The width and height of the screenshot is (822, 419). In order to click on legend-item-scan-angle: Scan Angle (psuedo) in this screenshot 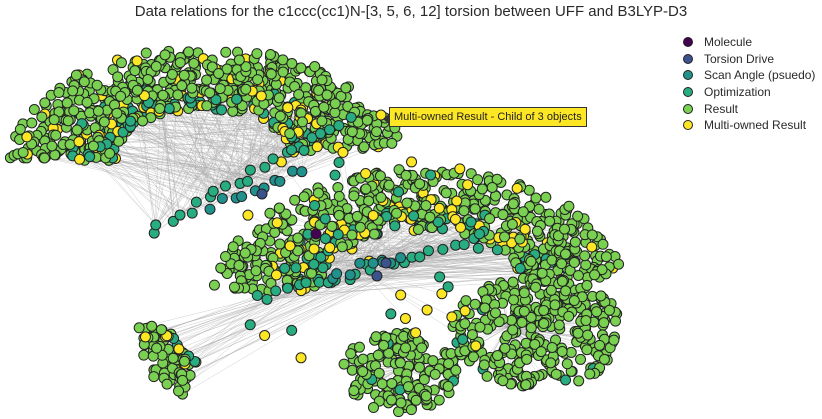, I will do `click(749, 75)`.